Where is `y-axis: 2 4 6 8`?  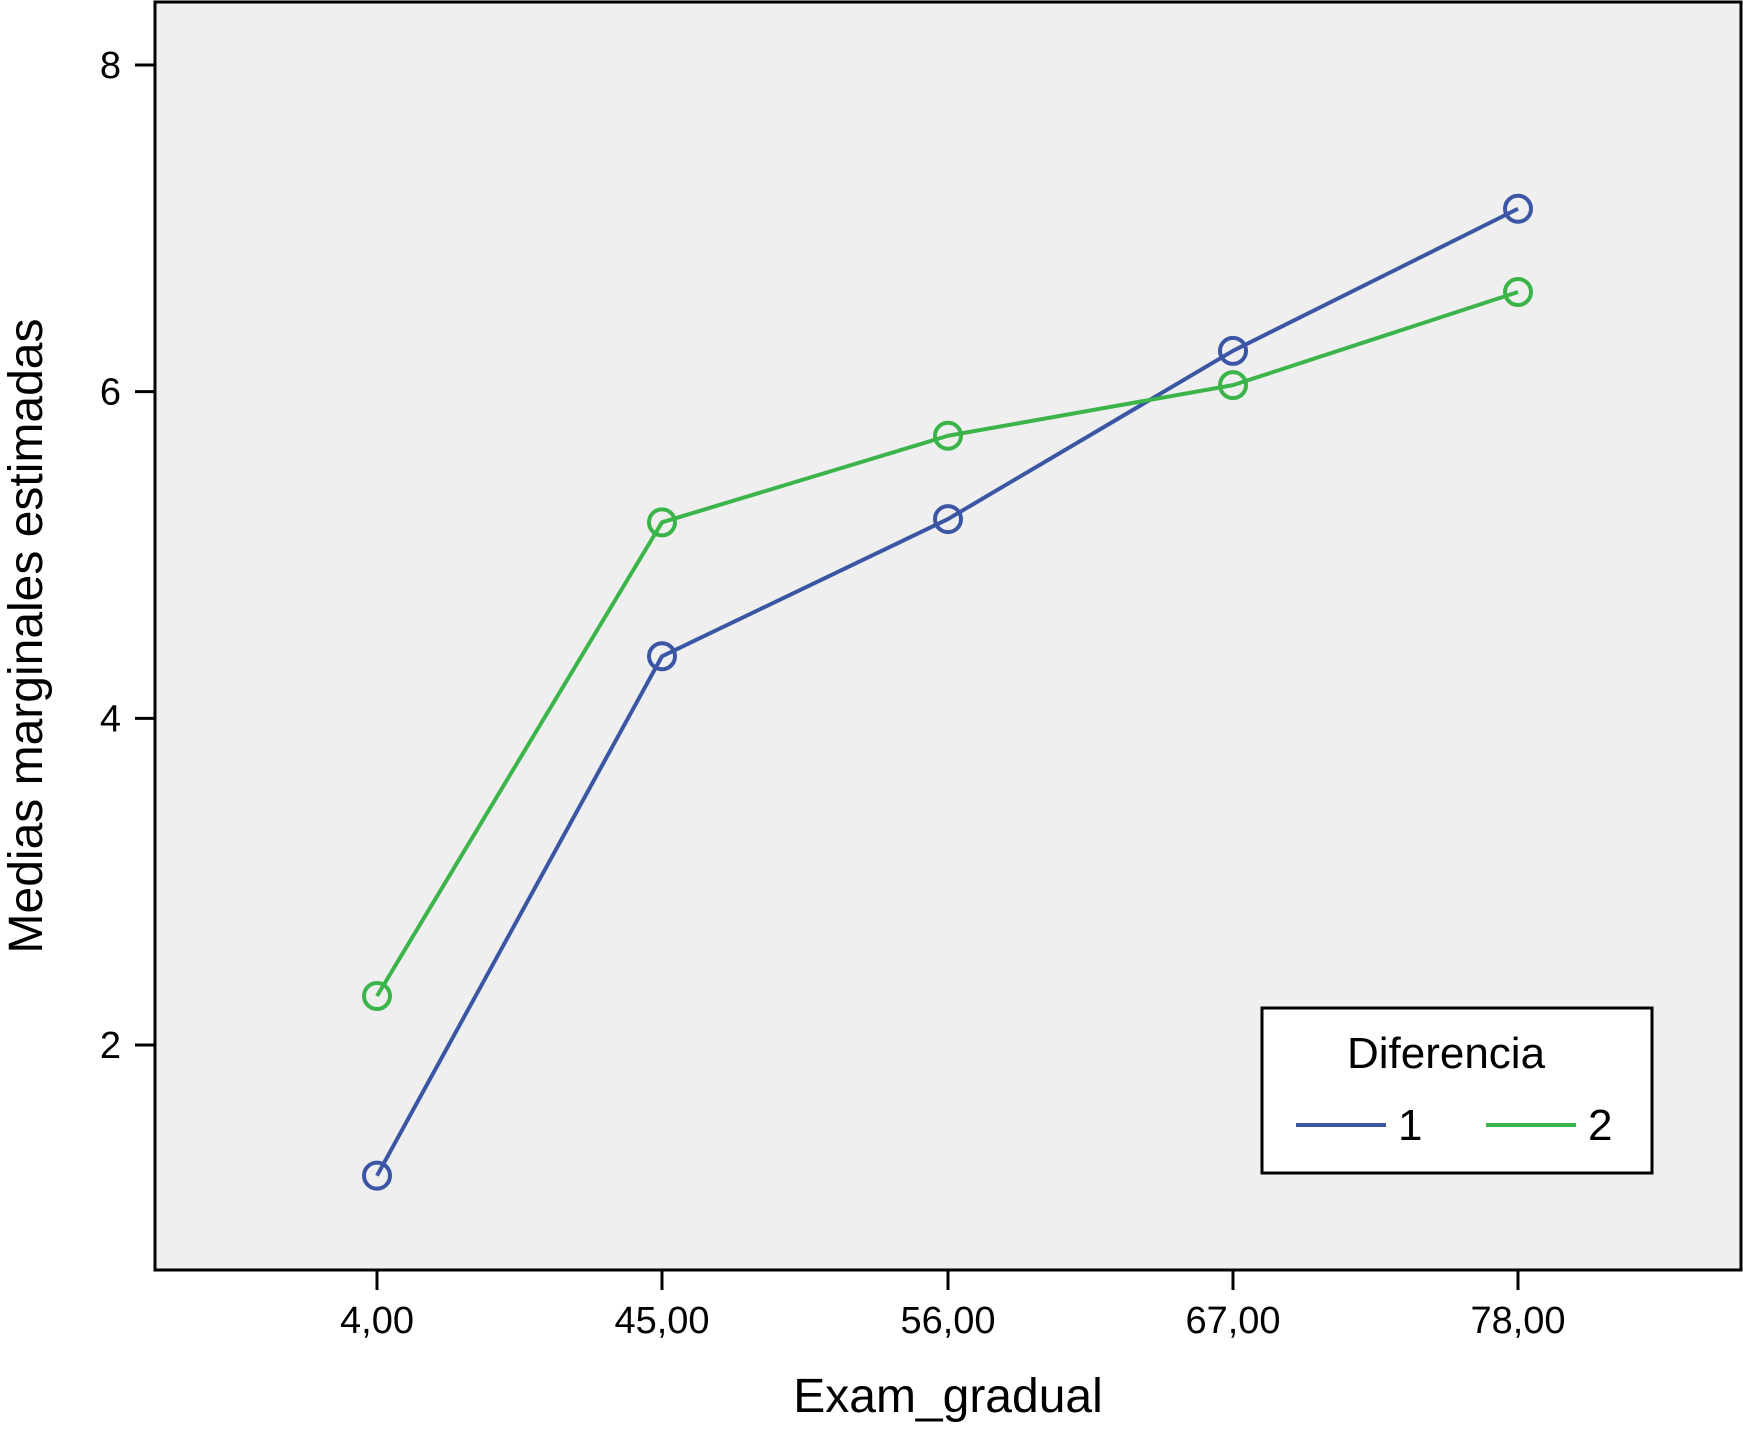
y-axis: 2 4 6 8 is located at coordinates (127, 556).